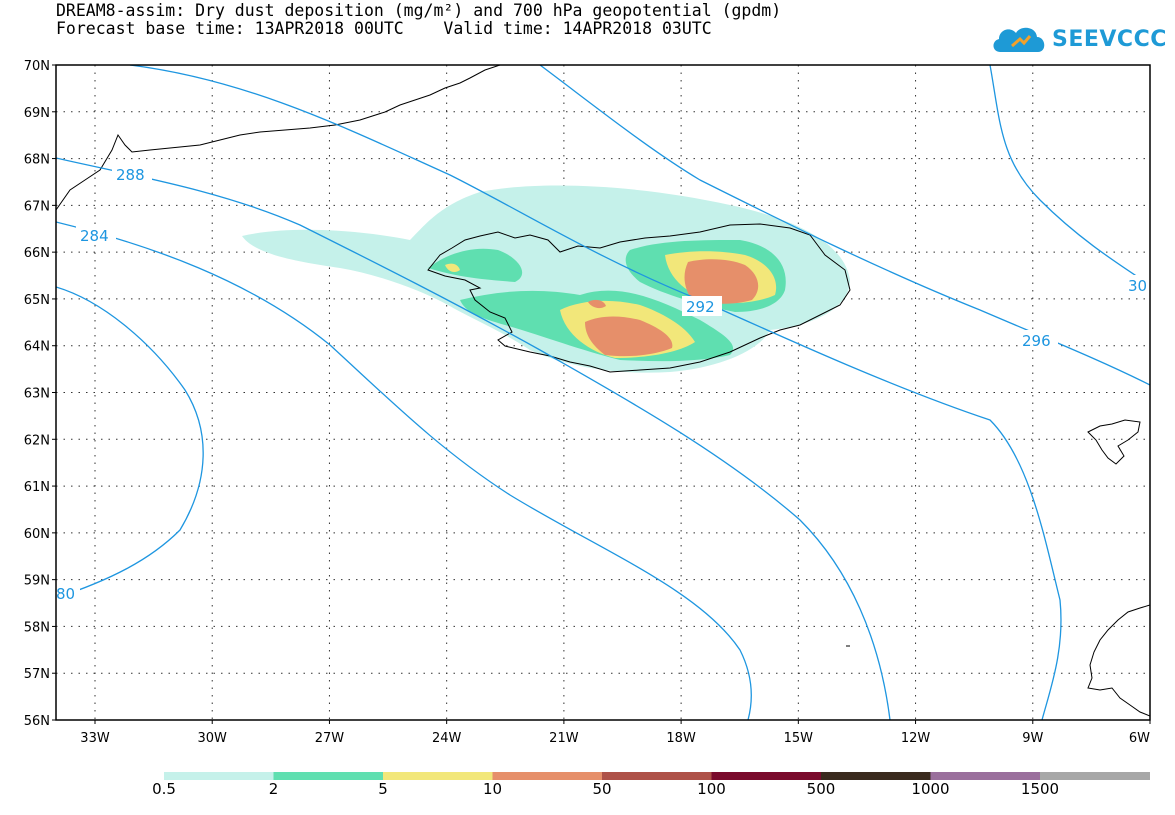 The height and width of the screenshot is (815, 1175). What do you see at coordinates (1114, 442) in the screenshot?
I see `faroe-islands-coast` at bounding box center [1114, 442].